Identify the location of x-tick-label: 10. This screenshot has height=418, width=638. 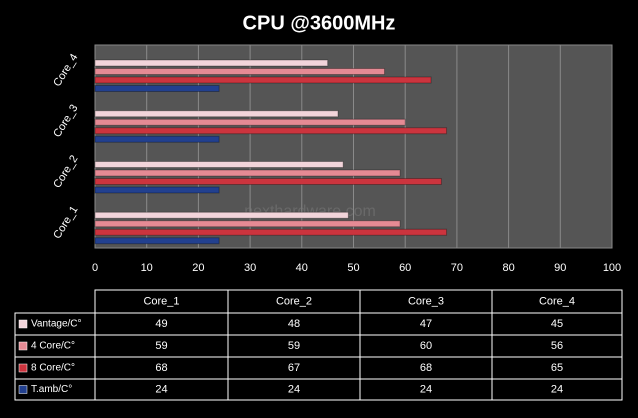
(147, 268).